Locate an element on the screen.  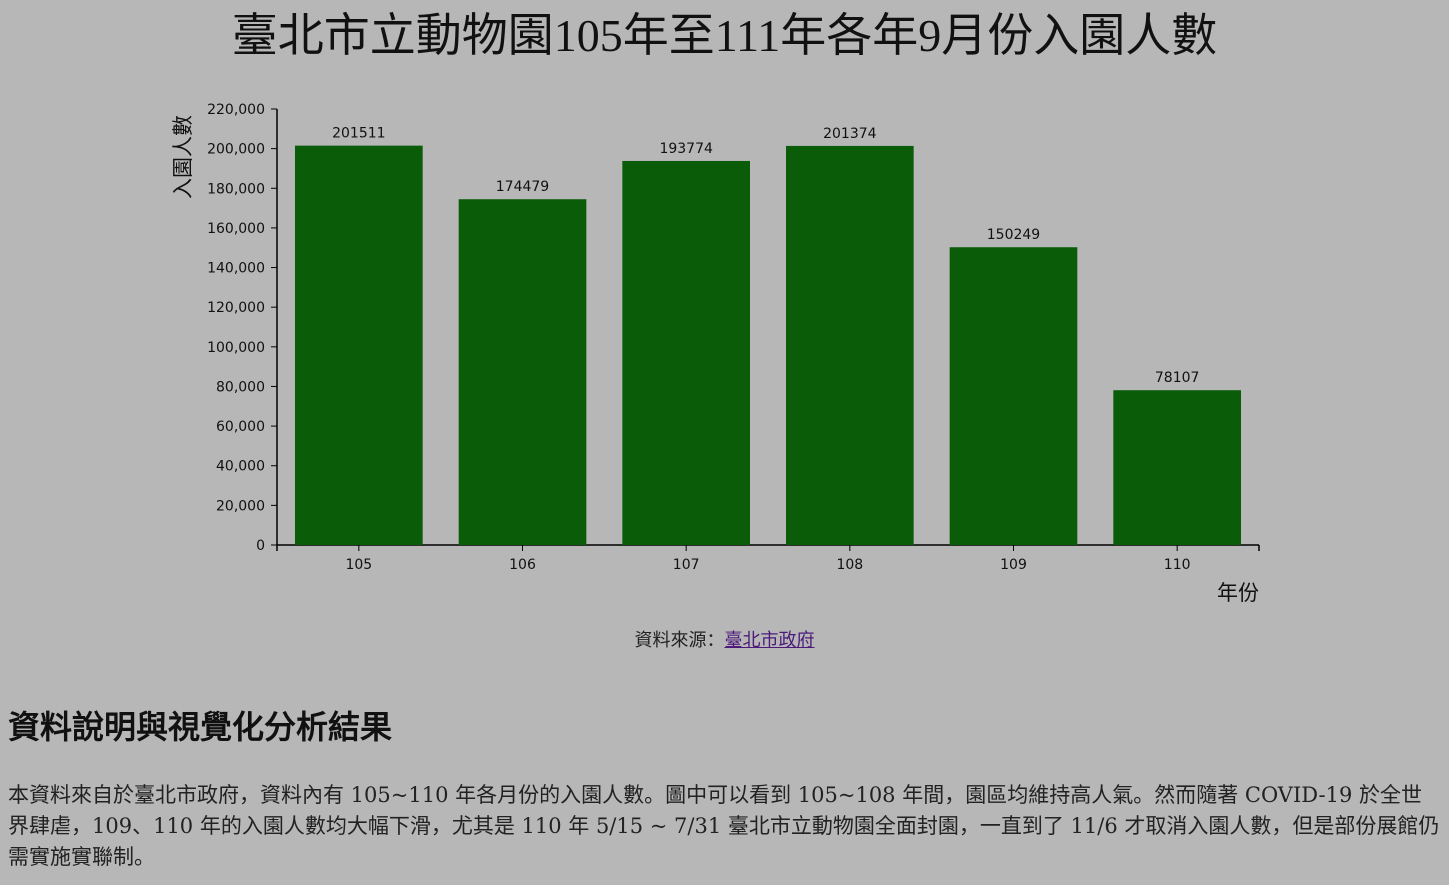
section-heading: 資料說明與視覺化分析結果 is located at coordinates (200, 727).